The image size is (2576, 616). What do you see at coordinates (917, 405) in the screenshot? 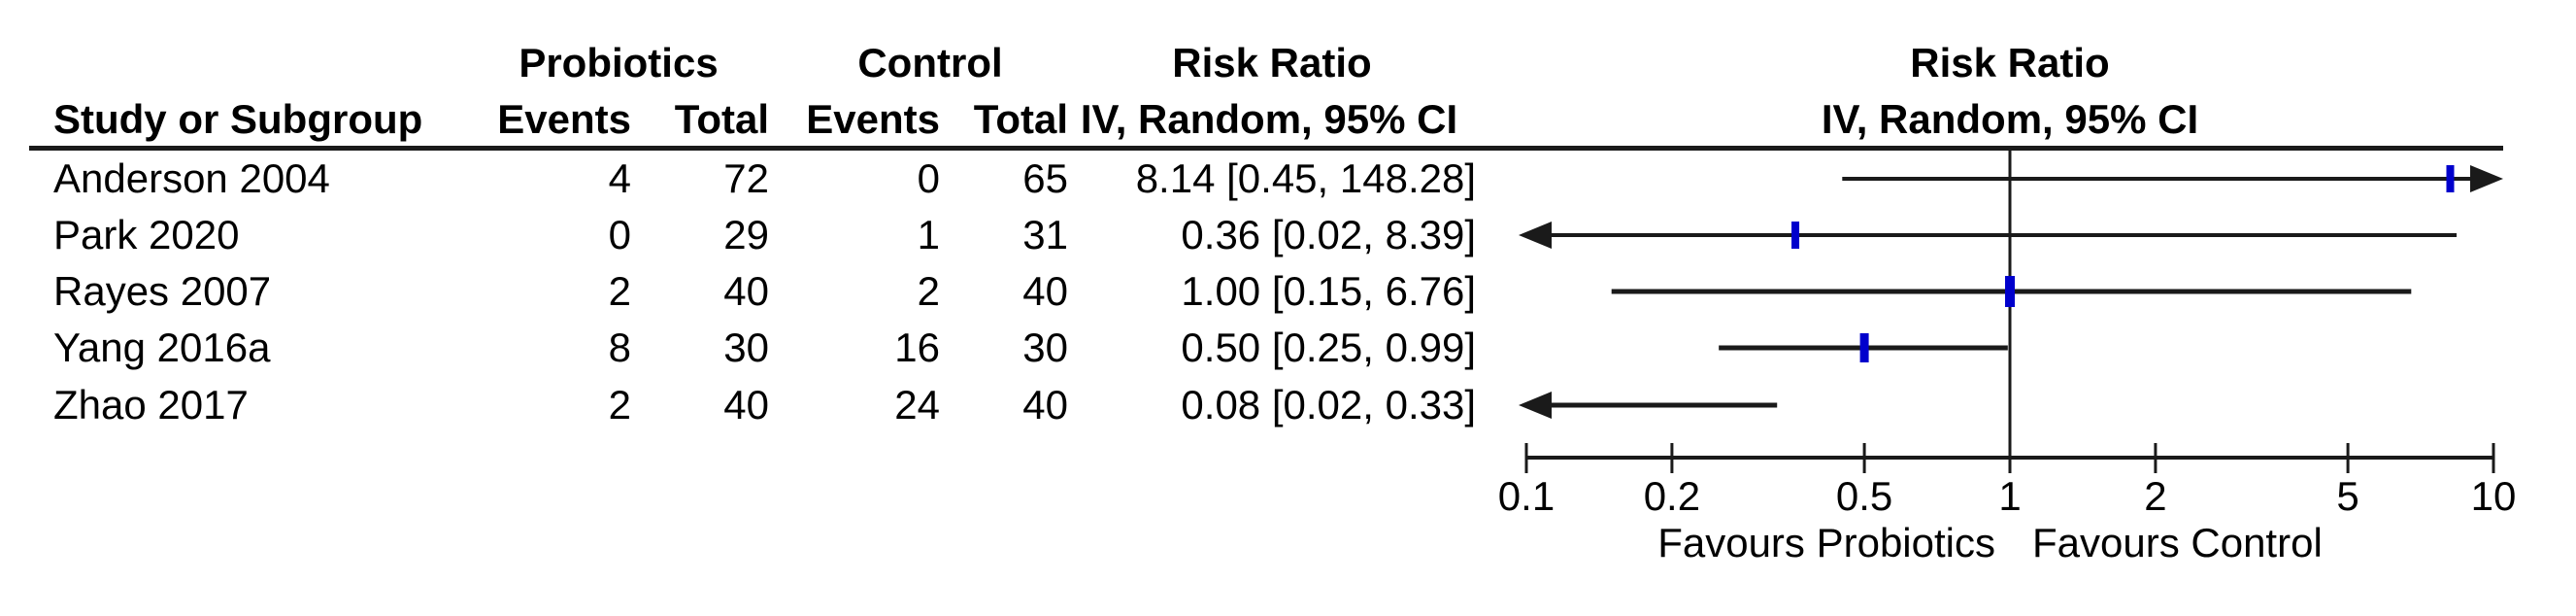
I see `events-ctrl: 24` at bounding box center [917, 405].